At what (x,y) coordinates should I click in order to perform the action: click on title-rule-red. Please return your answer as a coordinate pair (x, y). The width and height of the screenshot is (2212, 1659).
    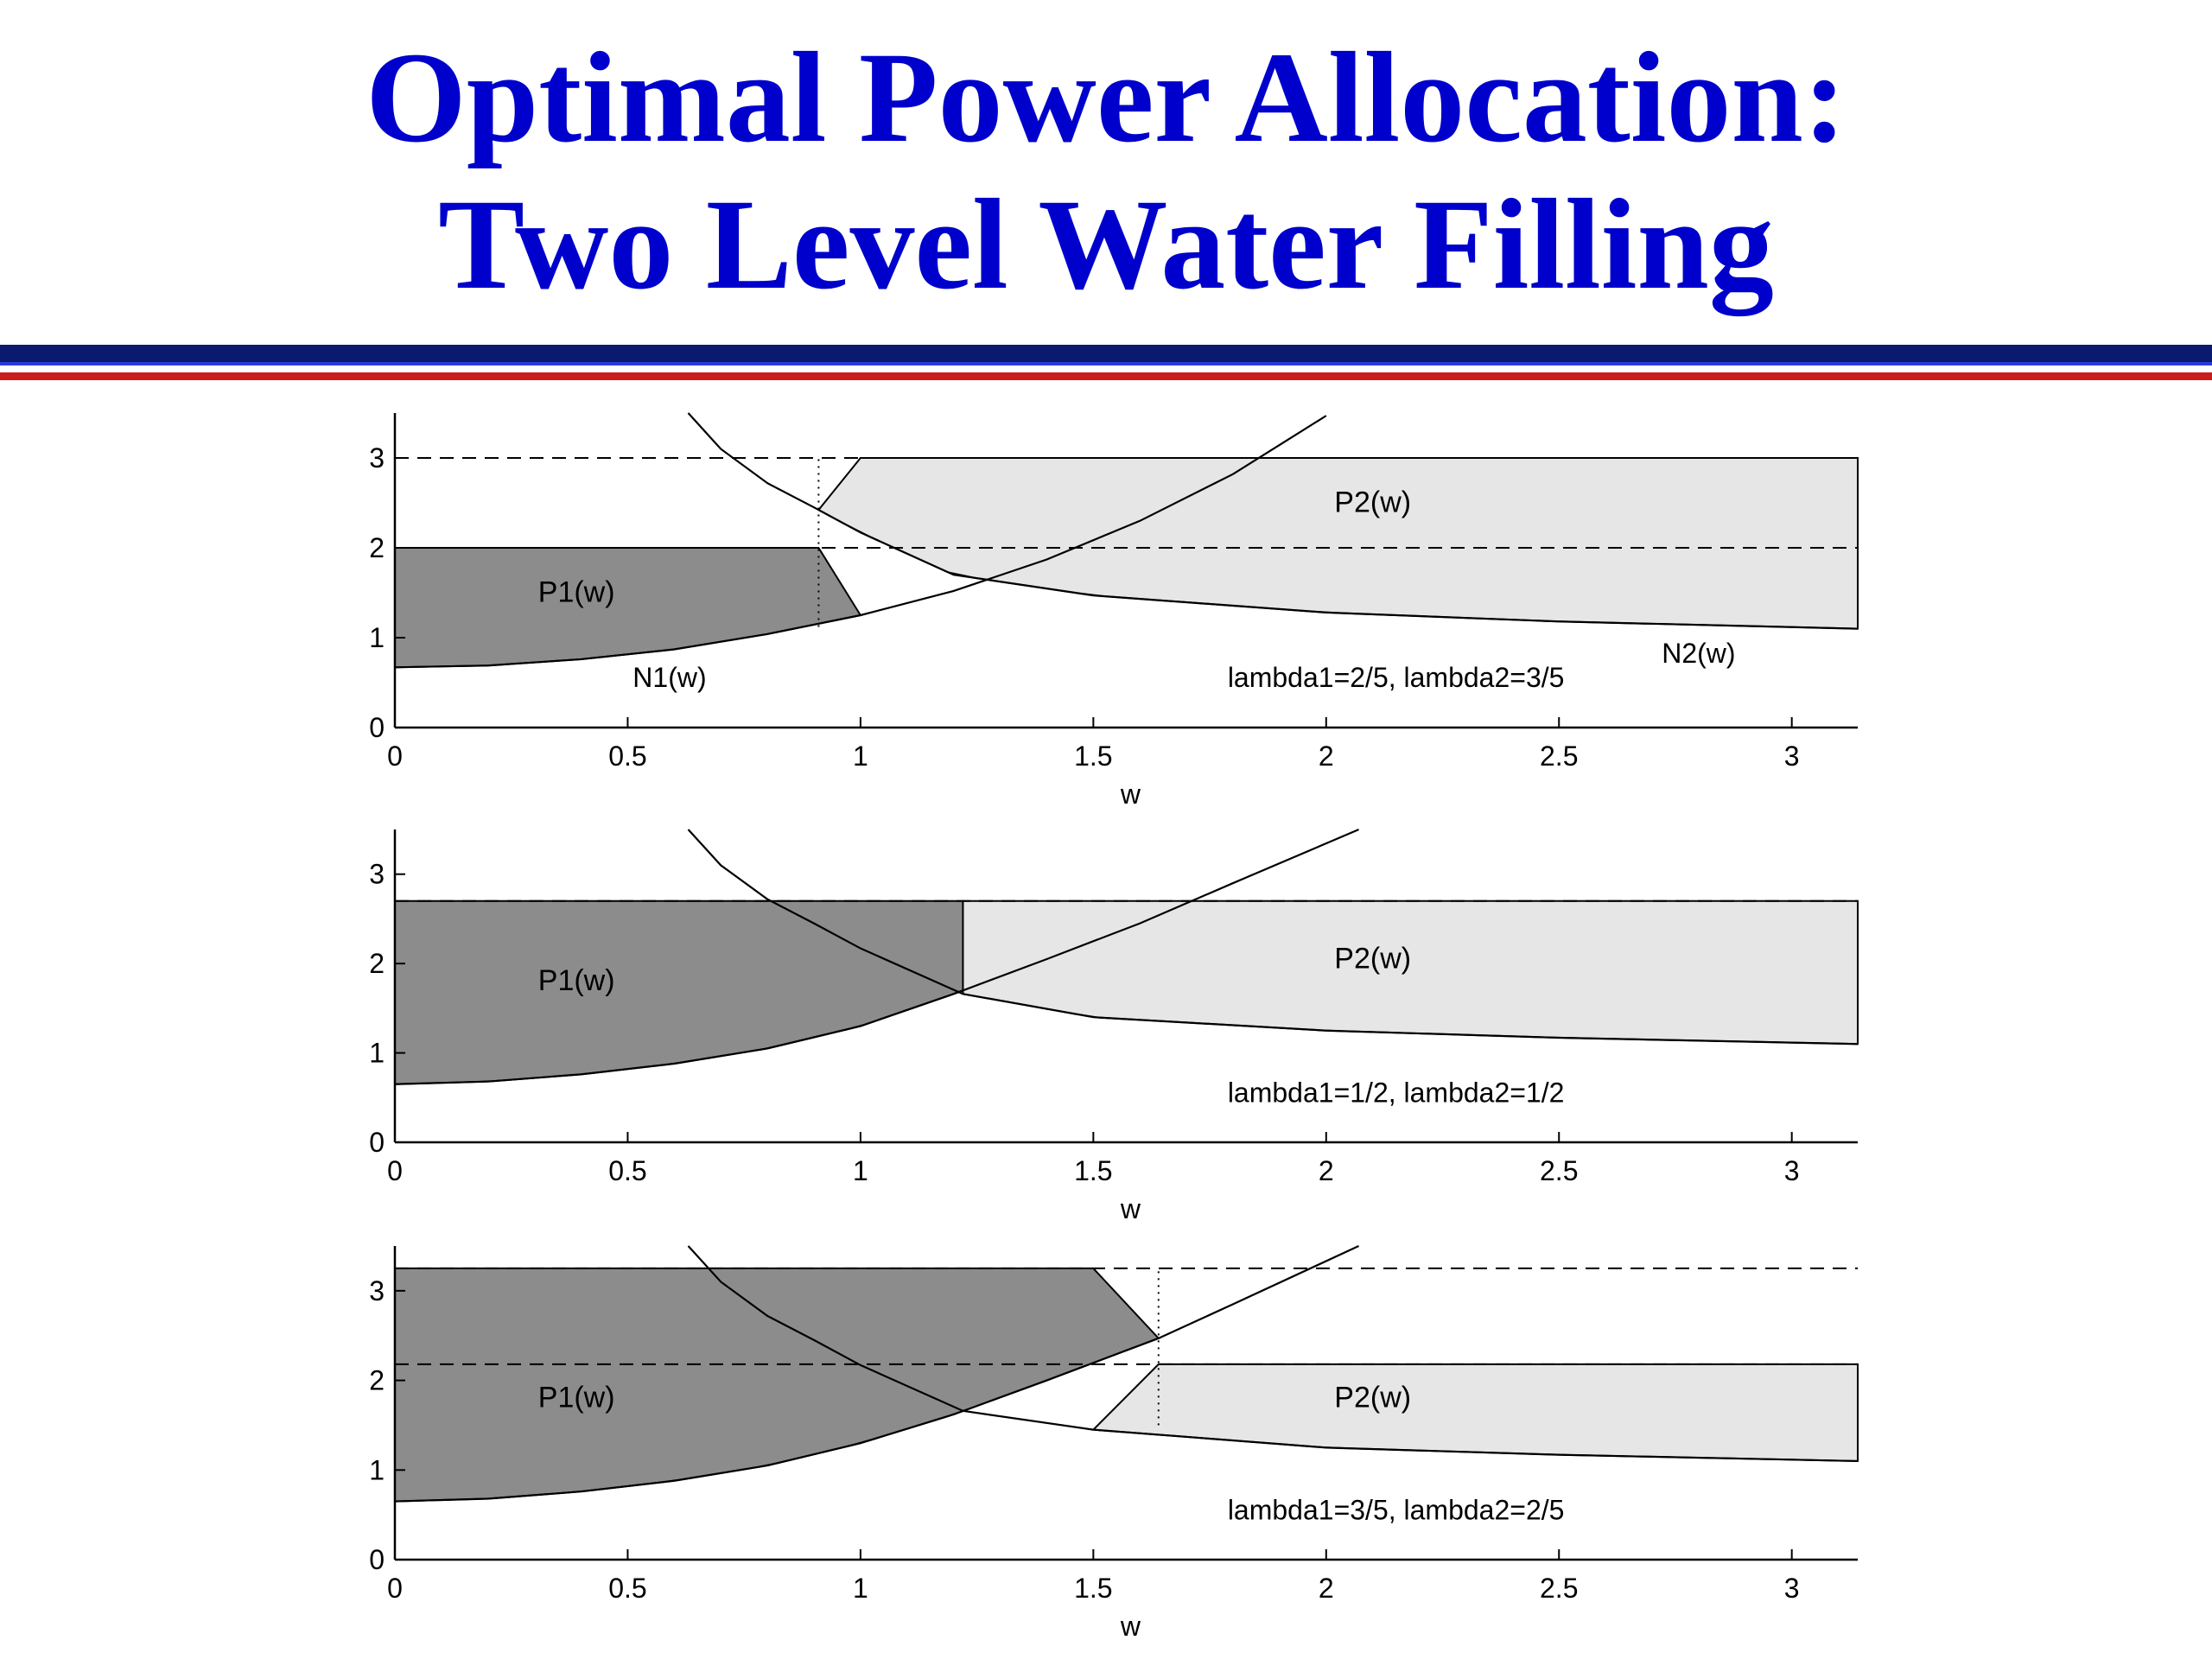
    Looking at the image, I should click on (1106, 376).